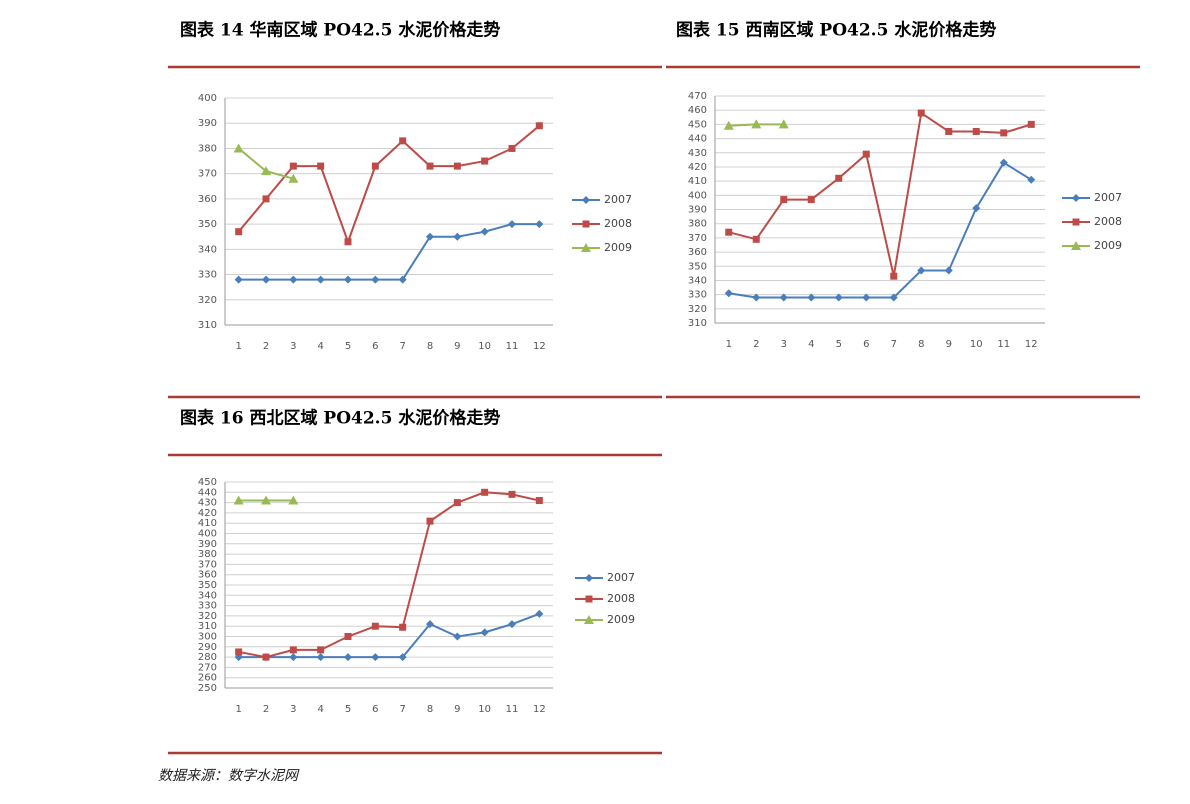 Image resolution: width=1190 pixels, height=804 pixels. Describe the element at coordinates (539, 346) in the screenshot. I see `x-tick-label: 12` at that location.